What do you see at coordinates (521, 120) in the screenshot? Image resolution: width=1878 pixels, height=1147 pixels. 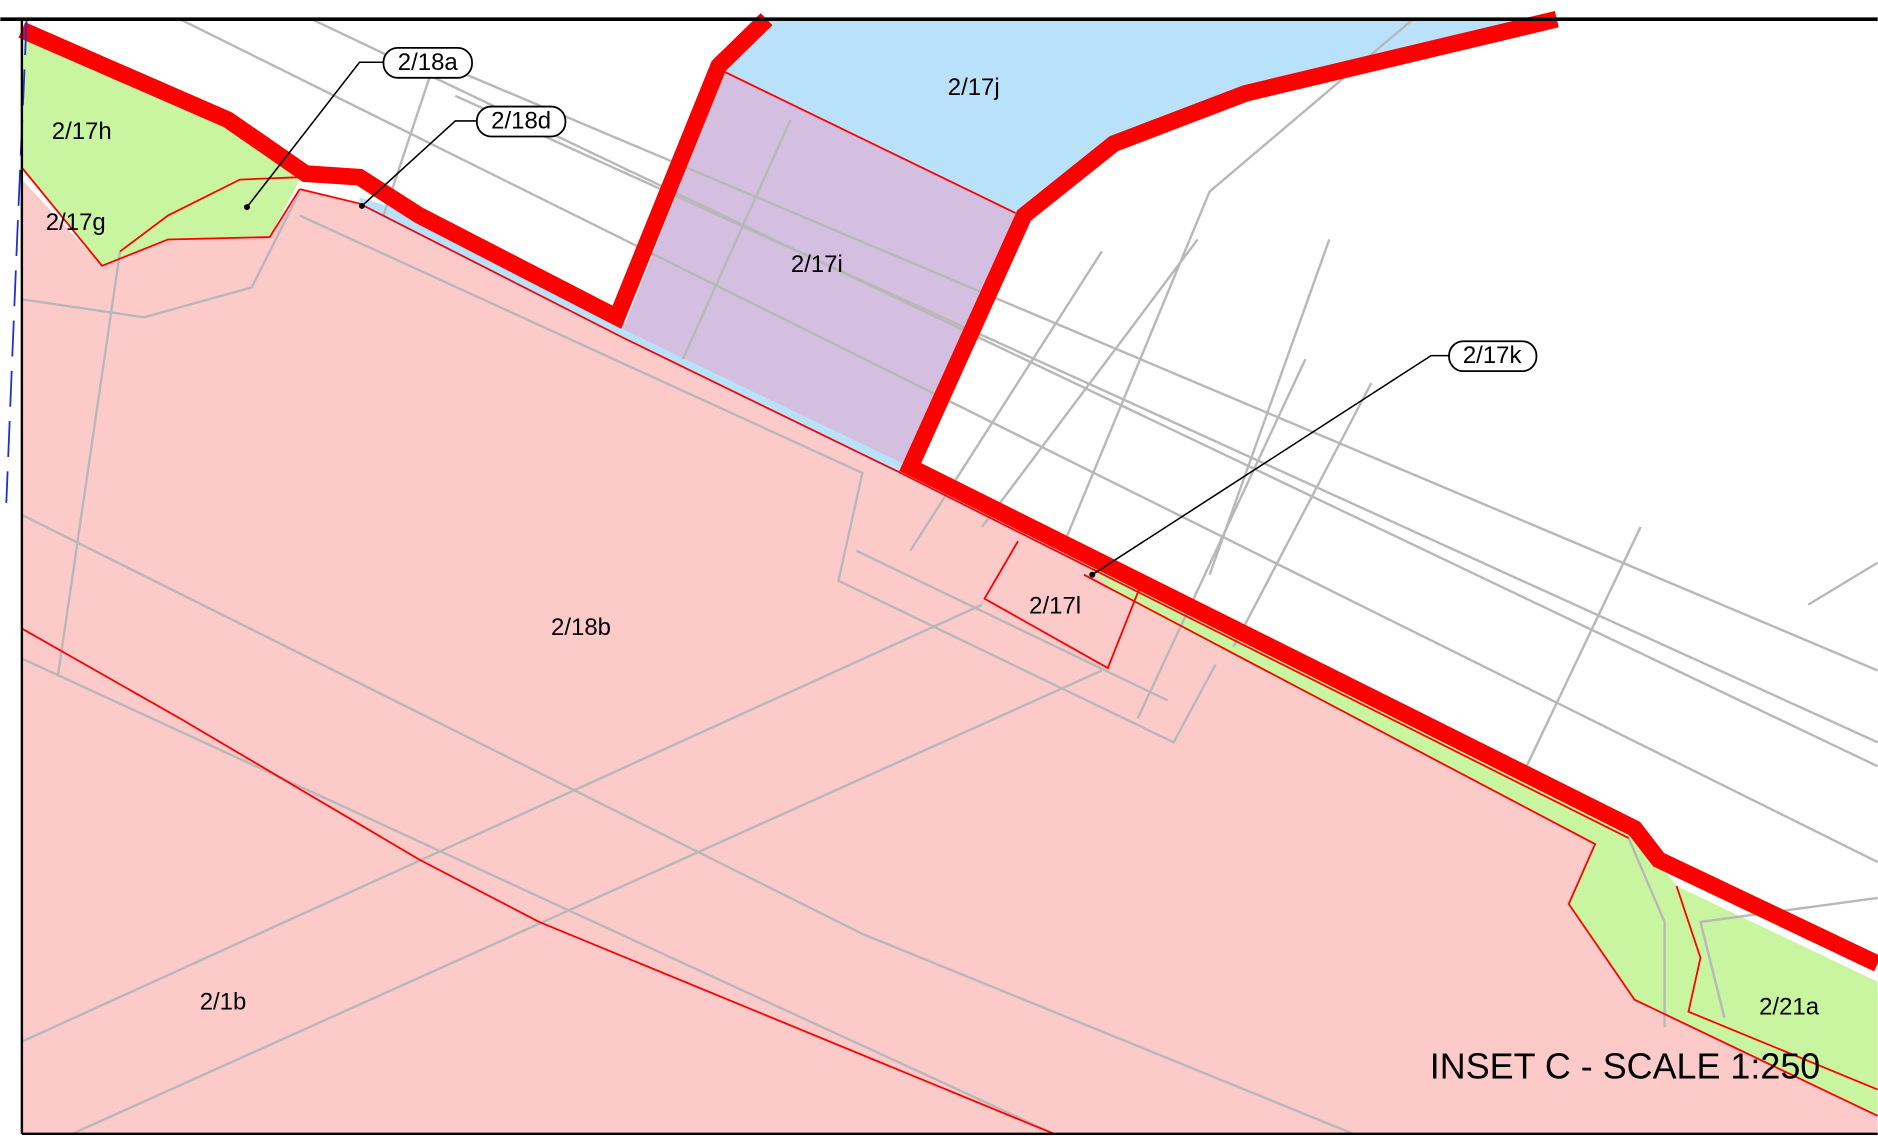 I see `callout-label: 2/18d` at bounding box center [521, 120].